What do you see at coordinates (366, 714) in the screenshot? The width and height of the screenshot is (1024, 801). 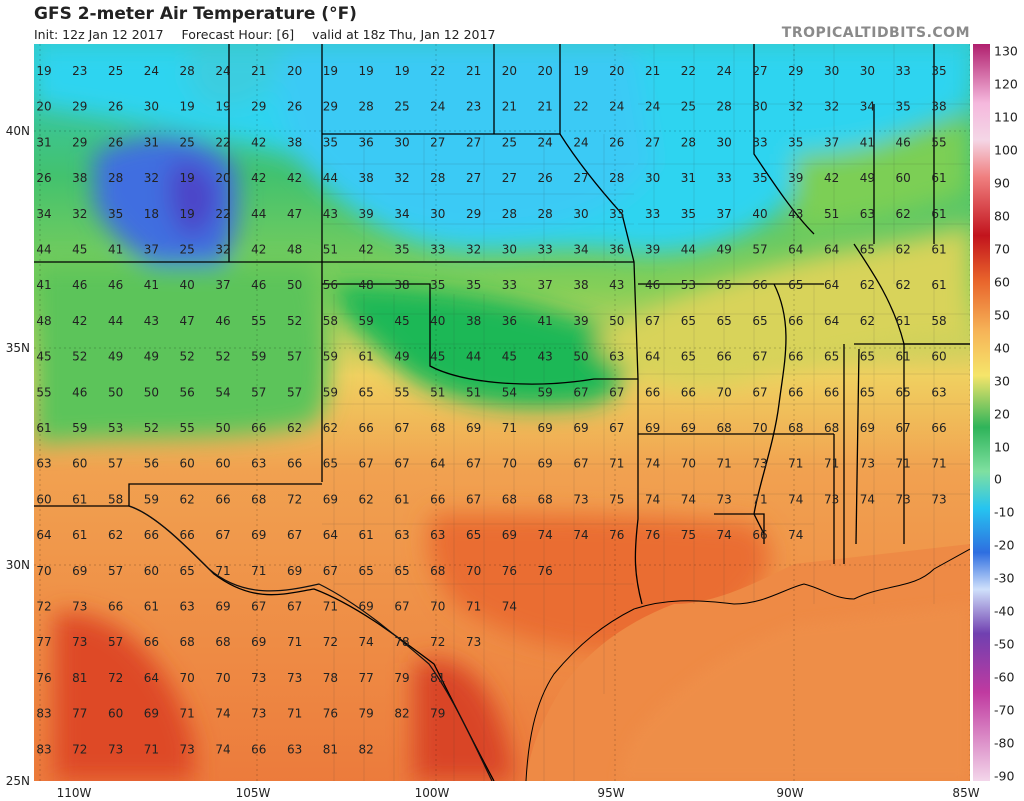 I see `station-temp: 79` at bounding box center [366, 714].